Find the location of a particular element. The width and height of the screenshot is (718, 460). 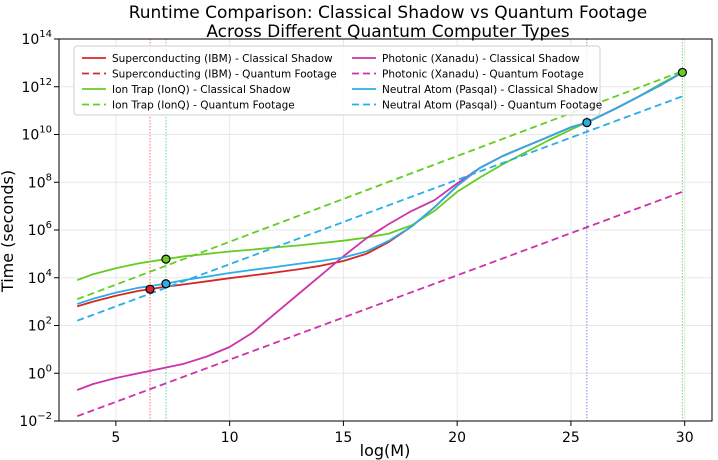

legend-entry-label: Ion Trap (IonQ) - Quantum Footage is located at coordinates (203, 106).